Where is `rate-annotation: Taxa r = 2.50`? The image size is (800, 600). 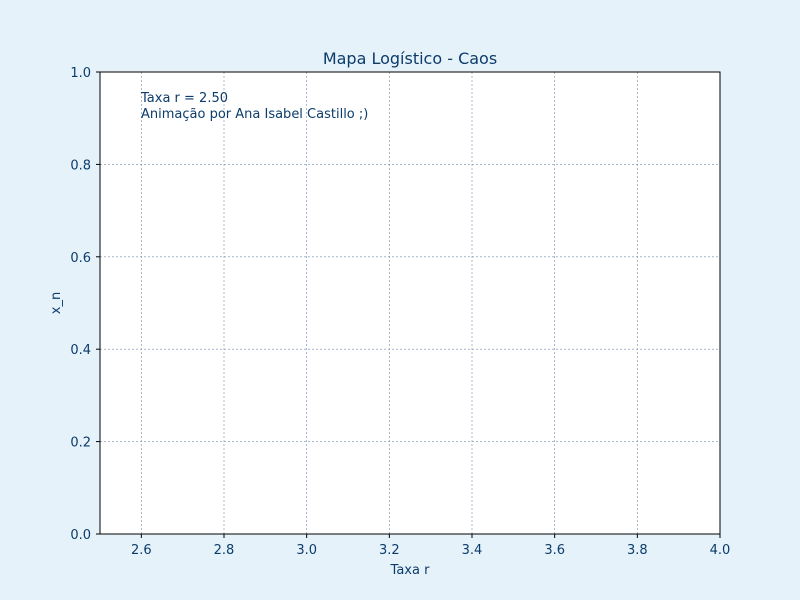 rate-annotation: Taxa r = 2.50 is located at coordinates (184, 98).